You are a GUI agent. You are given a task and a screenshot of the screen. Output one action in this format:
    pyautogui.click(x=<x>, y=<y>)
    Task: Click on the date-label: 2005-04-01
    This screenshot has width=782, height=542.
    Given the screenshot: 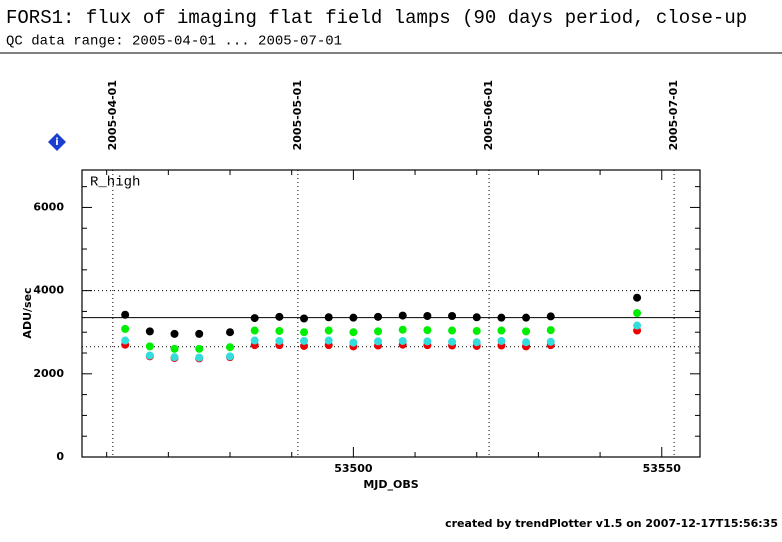 What is the action you would take?
    pyautogui.click(x=112, y=115)
    